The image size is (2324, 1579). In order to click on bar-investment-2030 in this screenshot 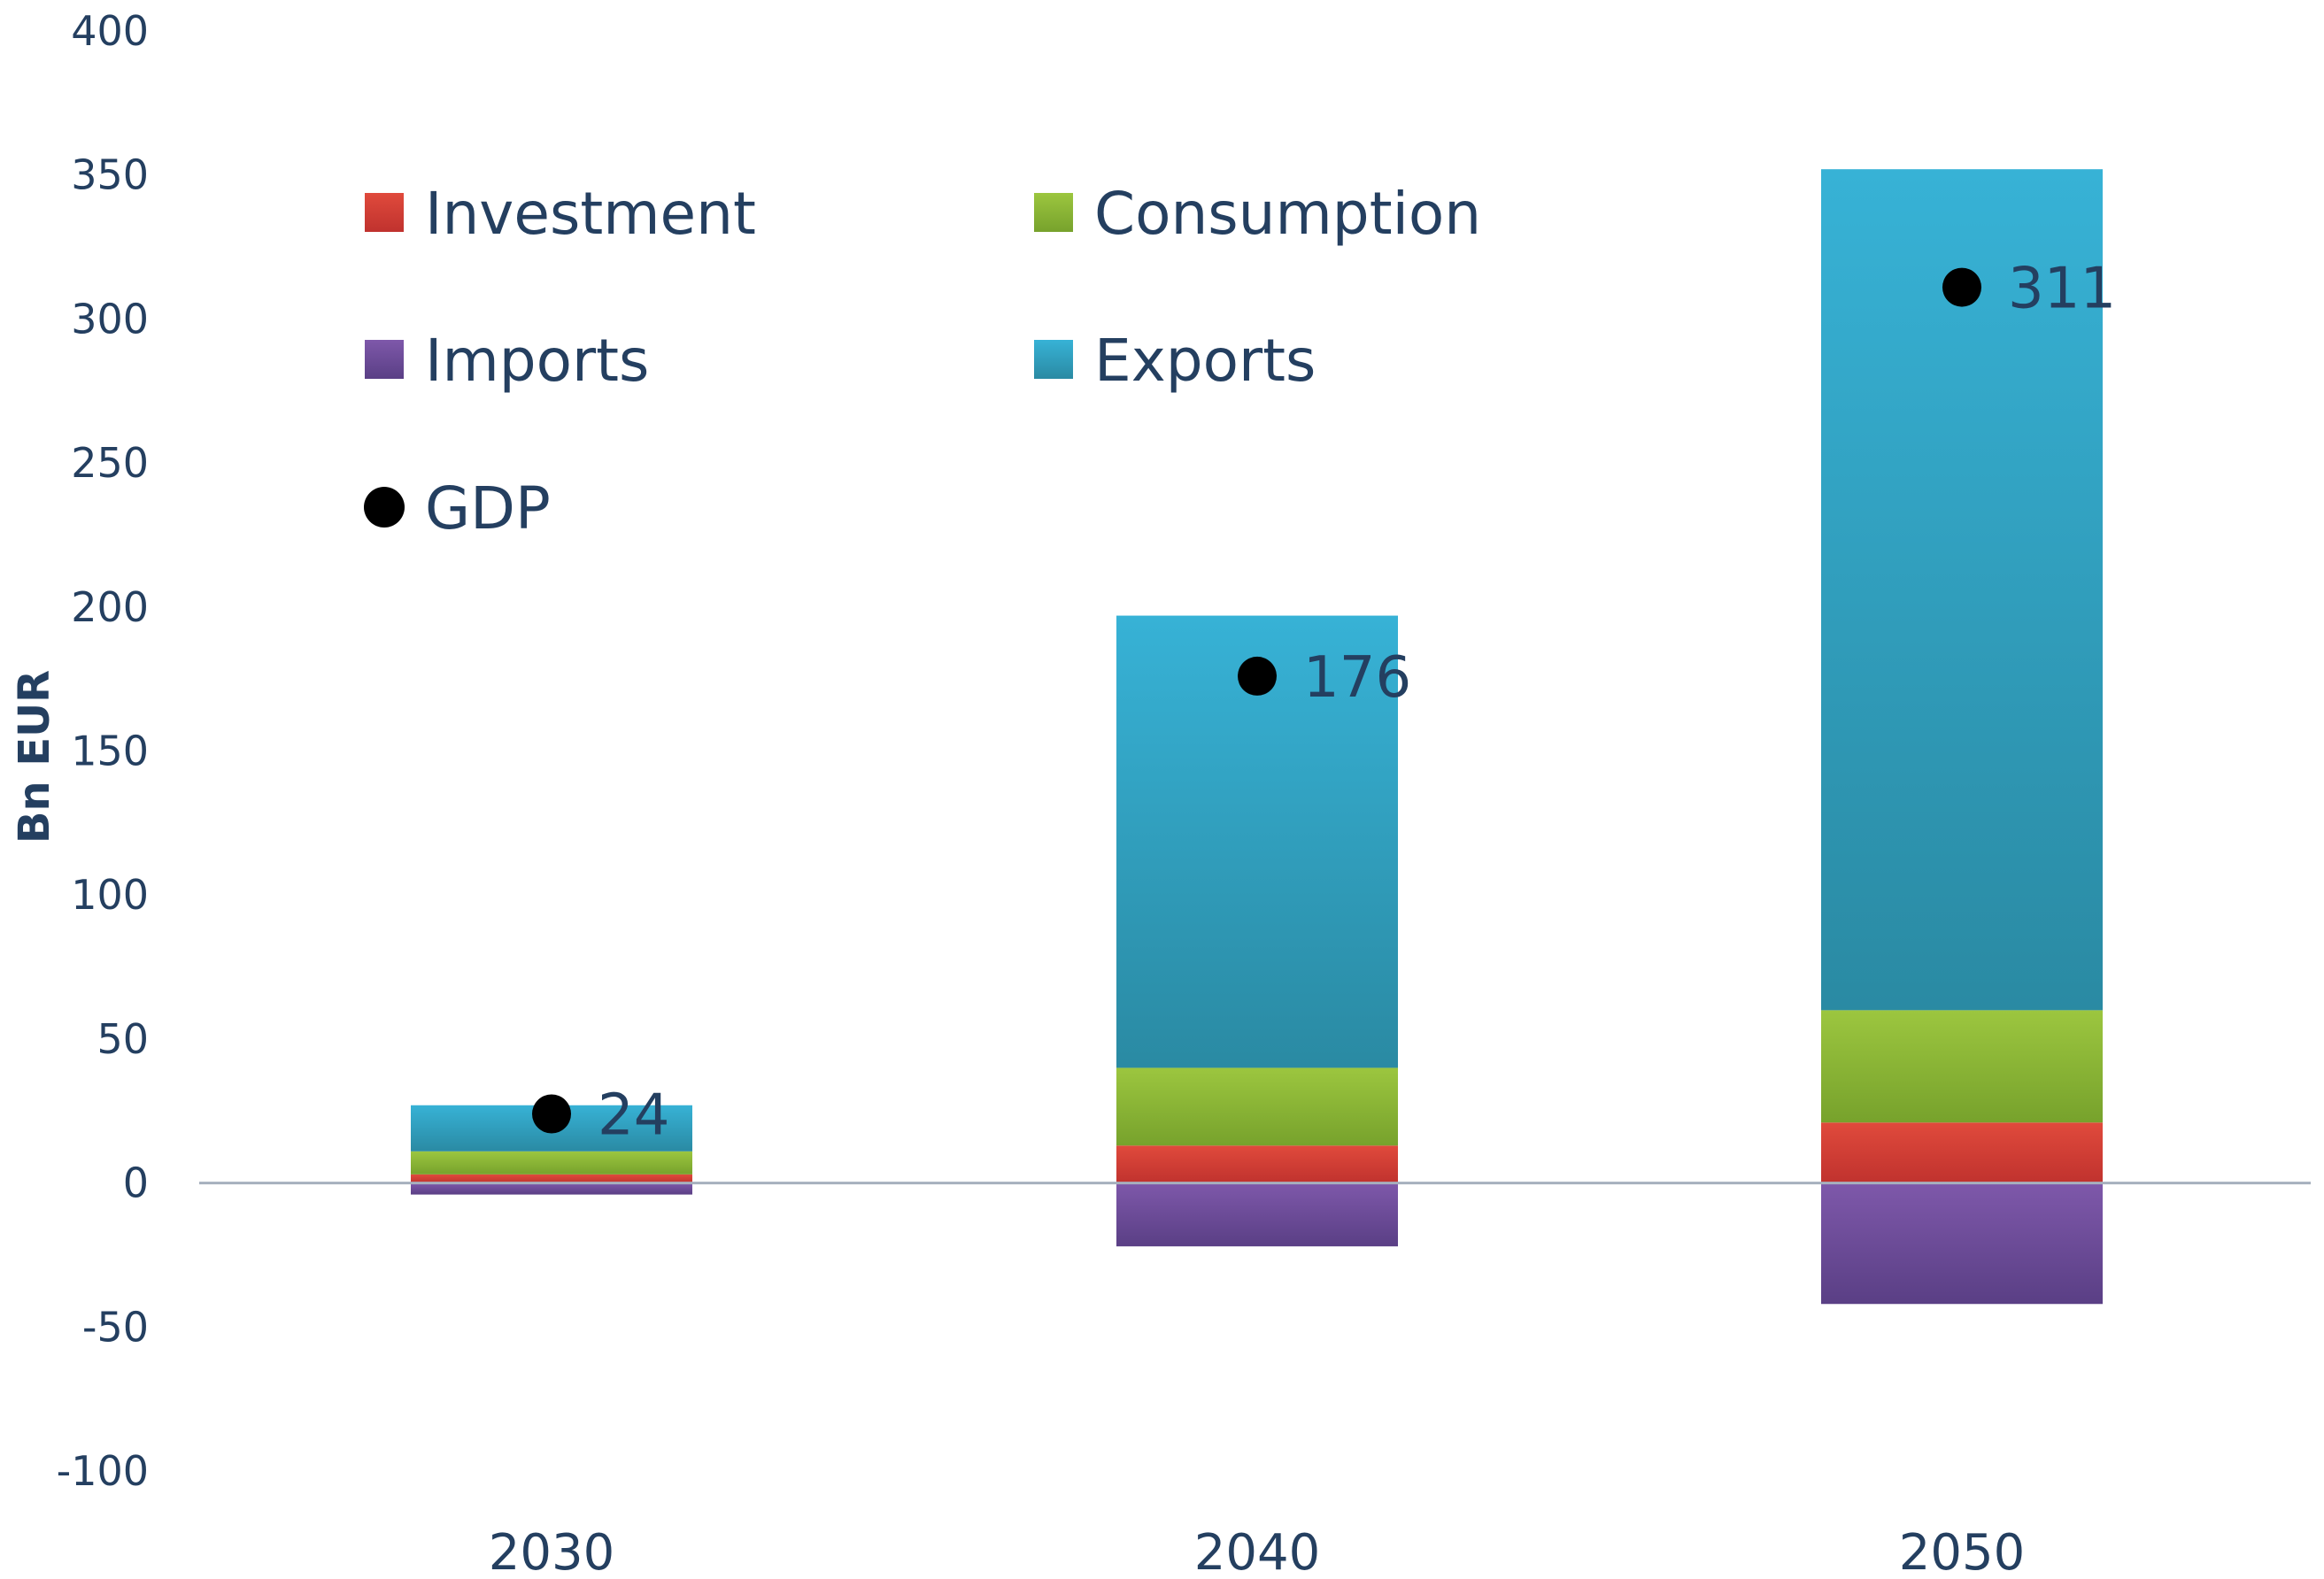, I will do `click(551, 1178)`.